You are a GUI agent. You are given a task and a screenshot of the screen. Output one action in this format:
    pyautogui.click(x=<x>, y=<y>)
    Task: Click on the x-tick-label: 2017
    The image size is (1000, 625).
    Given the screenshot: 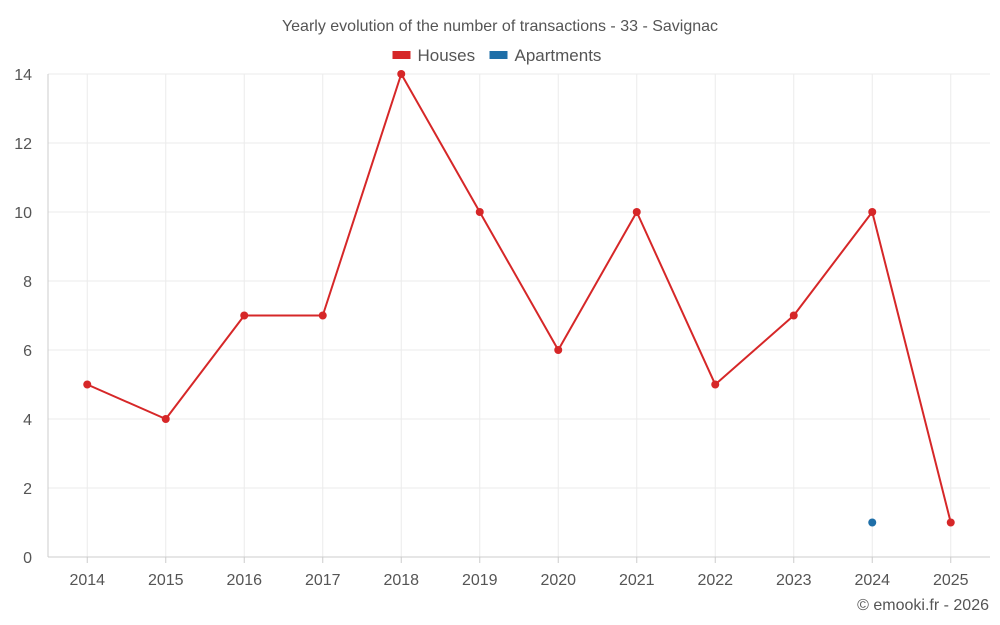 What is the action you would take?
    pyautogui.click(x=323, y=580)
    